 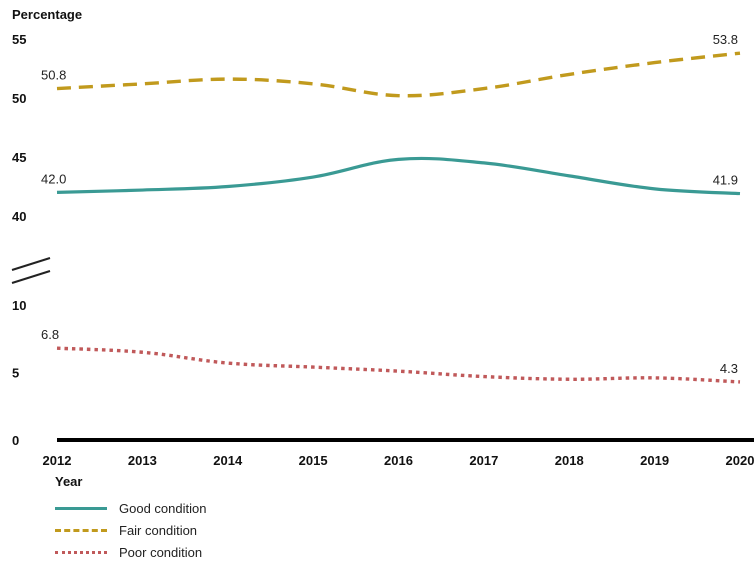 I want to click on y-tick-label: 45, so click(x=19, y=157).